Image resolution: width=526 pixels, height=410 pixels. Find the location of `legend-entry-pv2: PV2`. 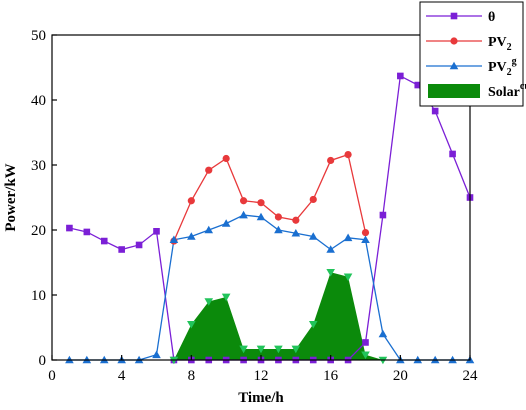

legend-entry-pv2: PV2 is located at coordinates (500, 44).